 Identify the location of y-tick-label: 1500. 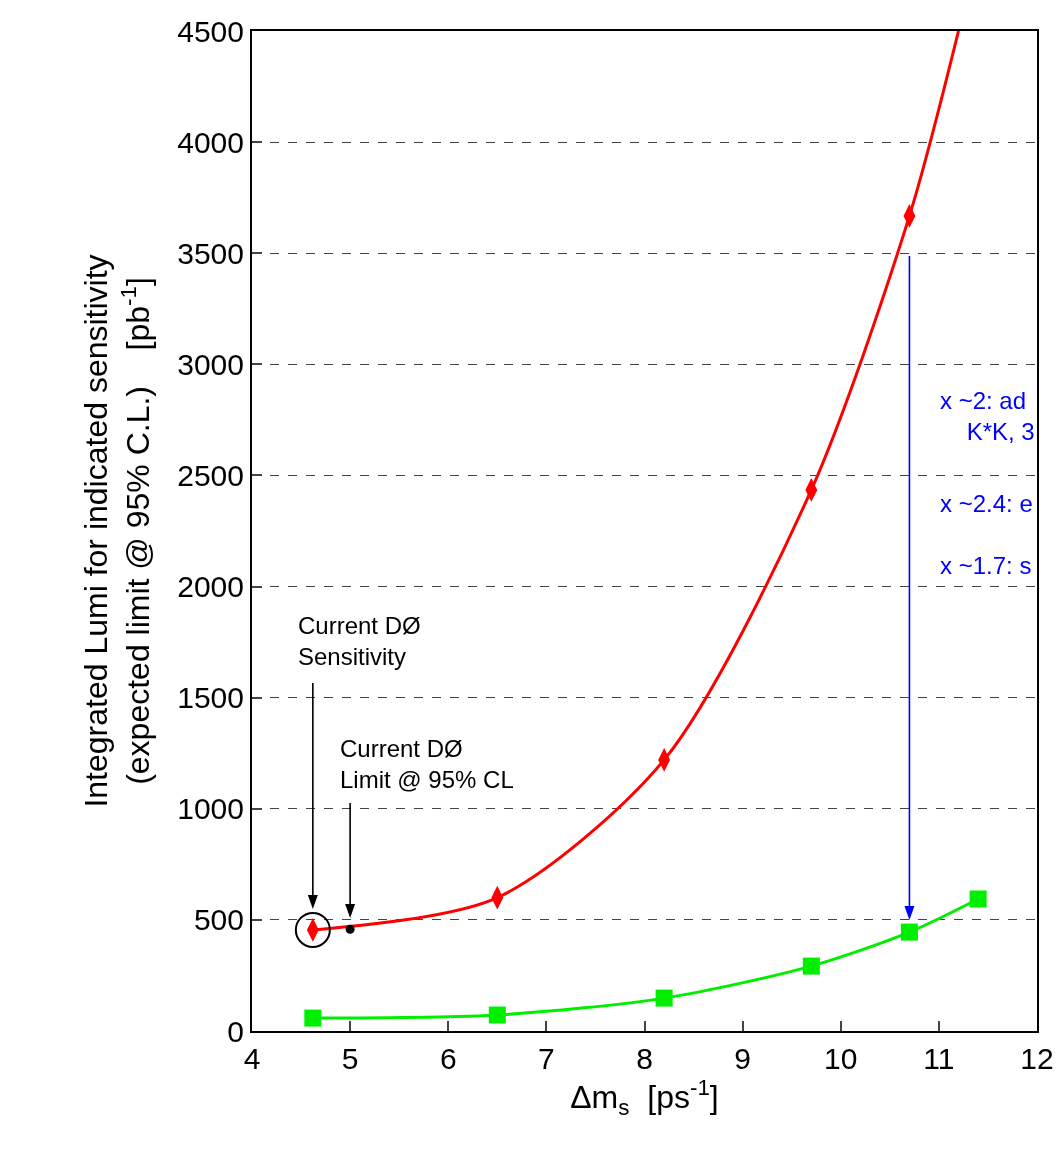
(210, 698).